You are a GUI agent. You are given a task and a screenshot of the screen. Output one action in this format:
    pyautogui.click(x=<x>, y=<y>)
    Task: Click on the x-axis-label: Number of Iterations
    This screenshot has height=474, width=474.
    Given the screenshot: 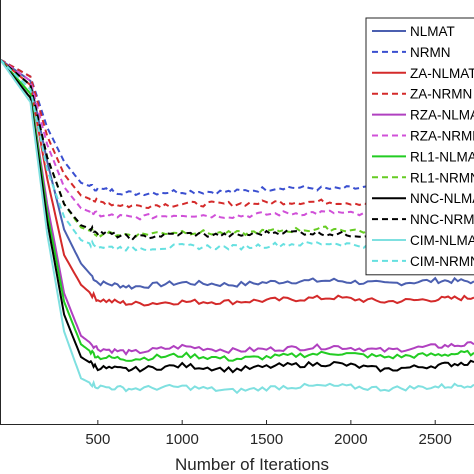 What is the action you would take?
    pyautogui.click(x=252, y=464)
    